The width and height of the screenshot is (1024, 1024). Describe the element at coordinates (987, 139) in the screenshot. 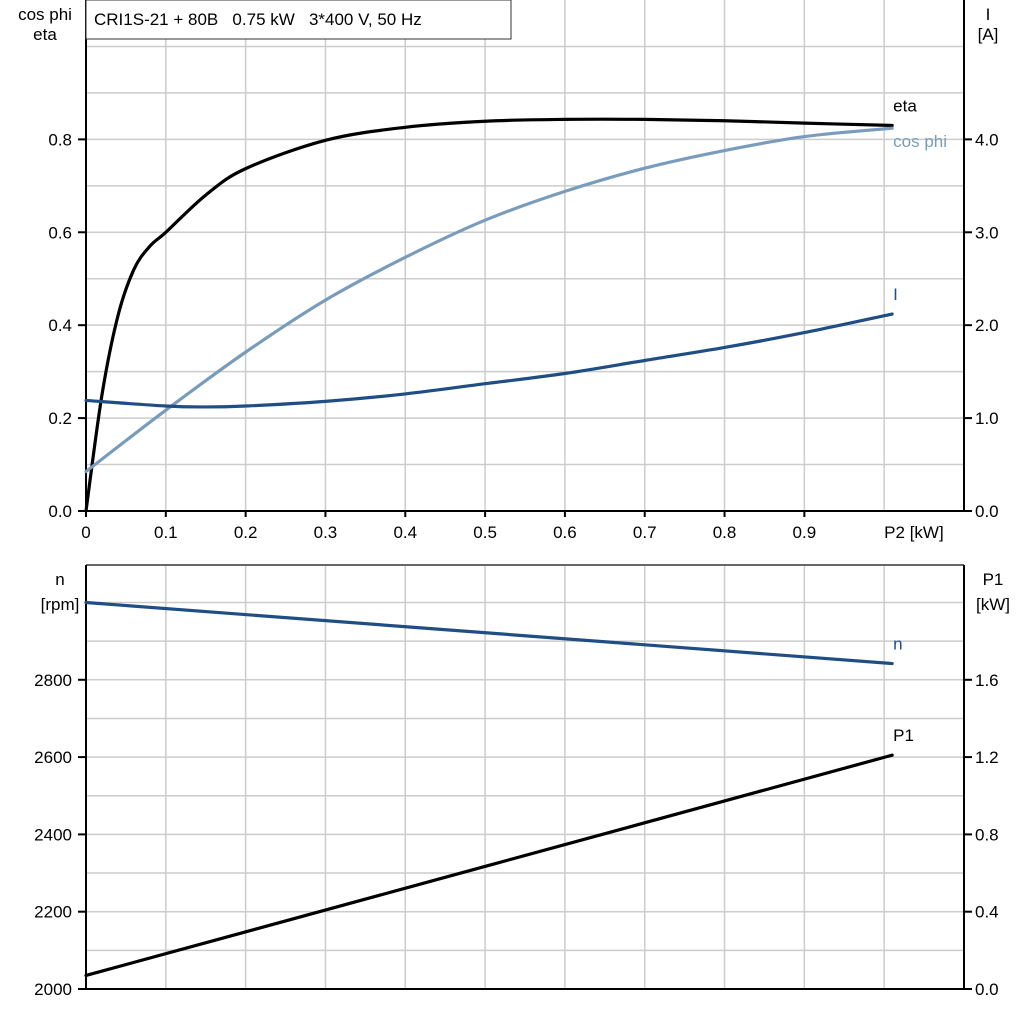

I see `y-tick-label-right: 4.0` at that location.